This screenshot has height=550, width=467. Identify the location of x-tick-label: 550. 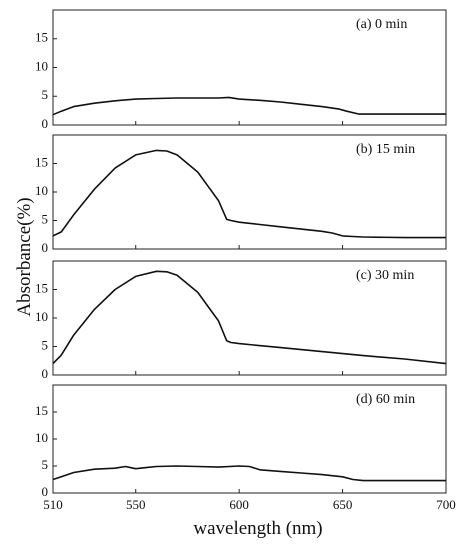
(136, 504).